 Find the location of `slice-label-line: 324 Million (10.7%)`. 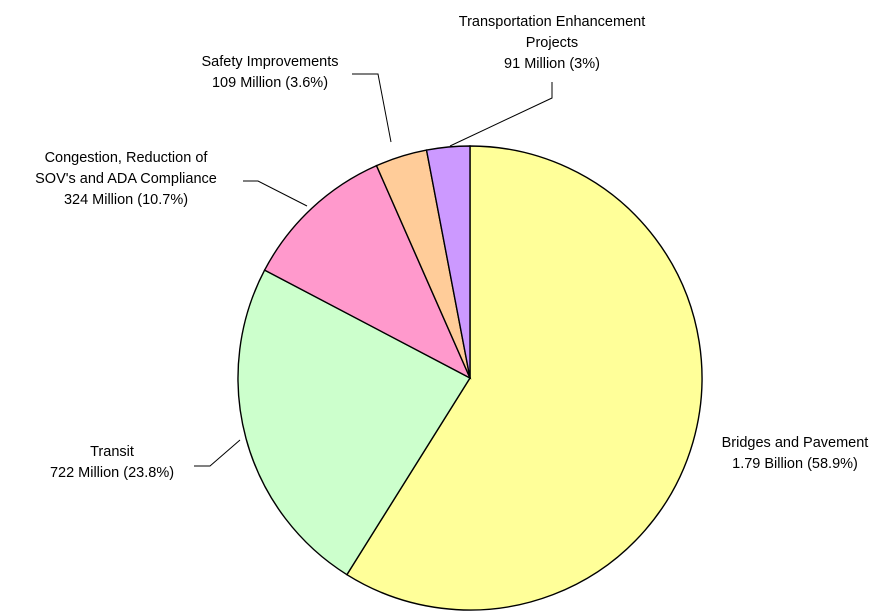

slice-label-line: 324 Million (10.7%) is located at coordinates (126, 200).